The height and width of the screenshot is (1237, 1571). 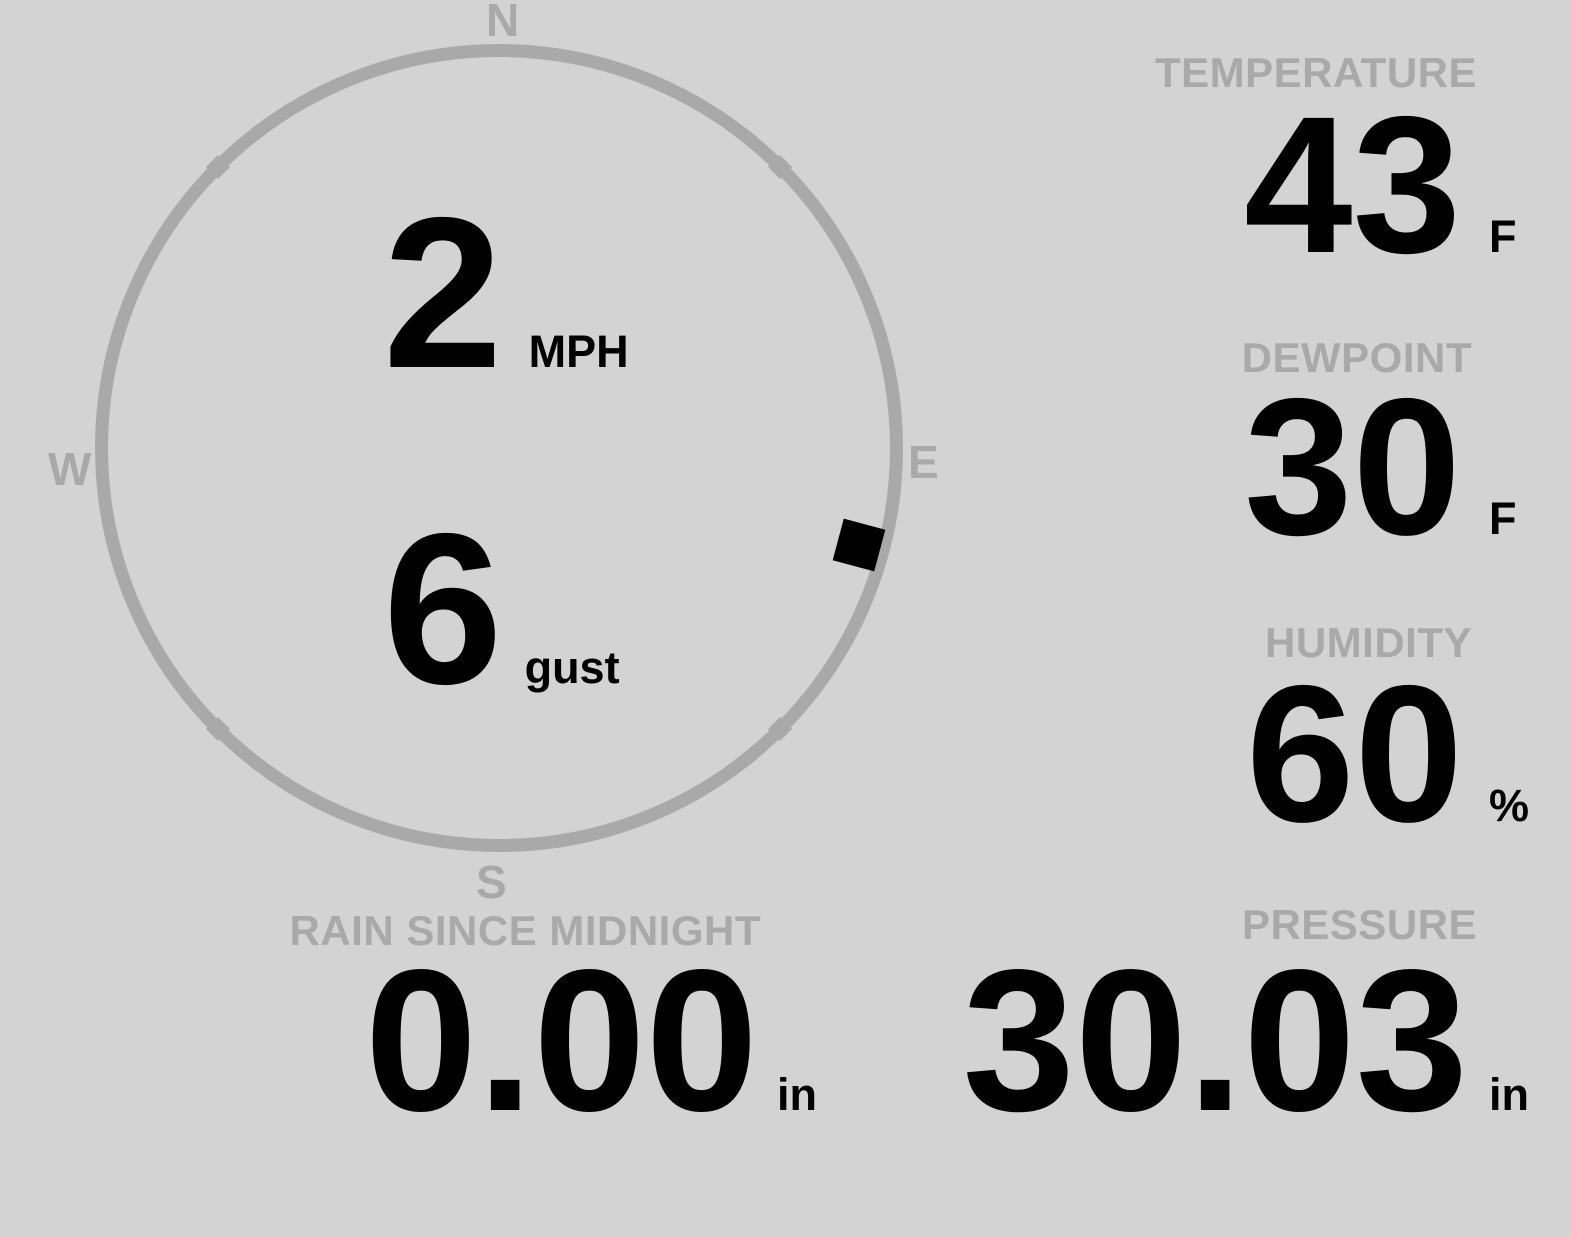 I want to click on dewpoint-value: 30, so click(x=1352, y=467).